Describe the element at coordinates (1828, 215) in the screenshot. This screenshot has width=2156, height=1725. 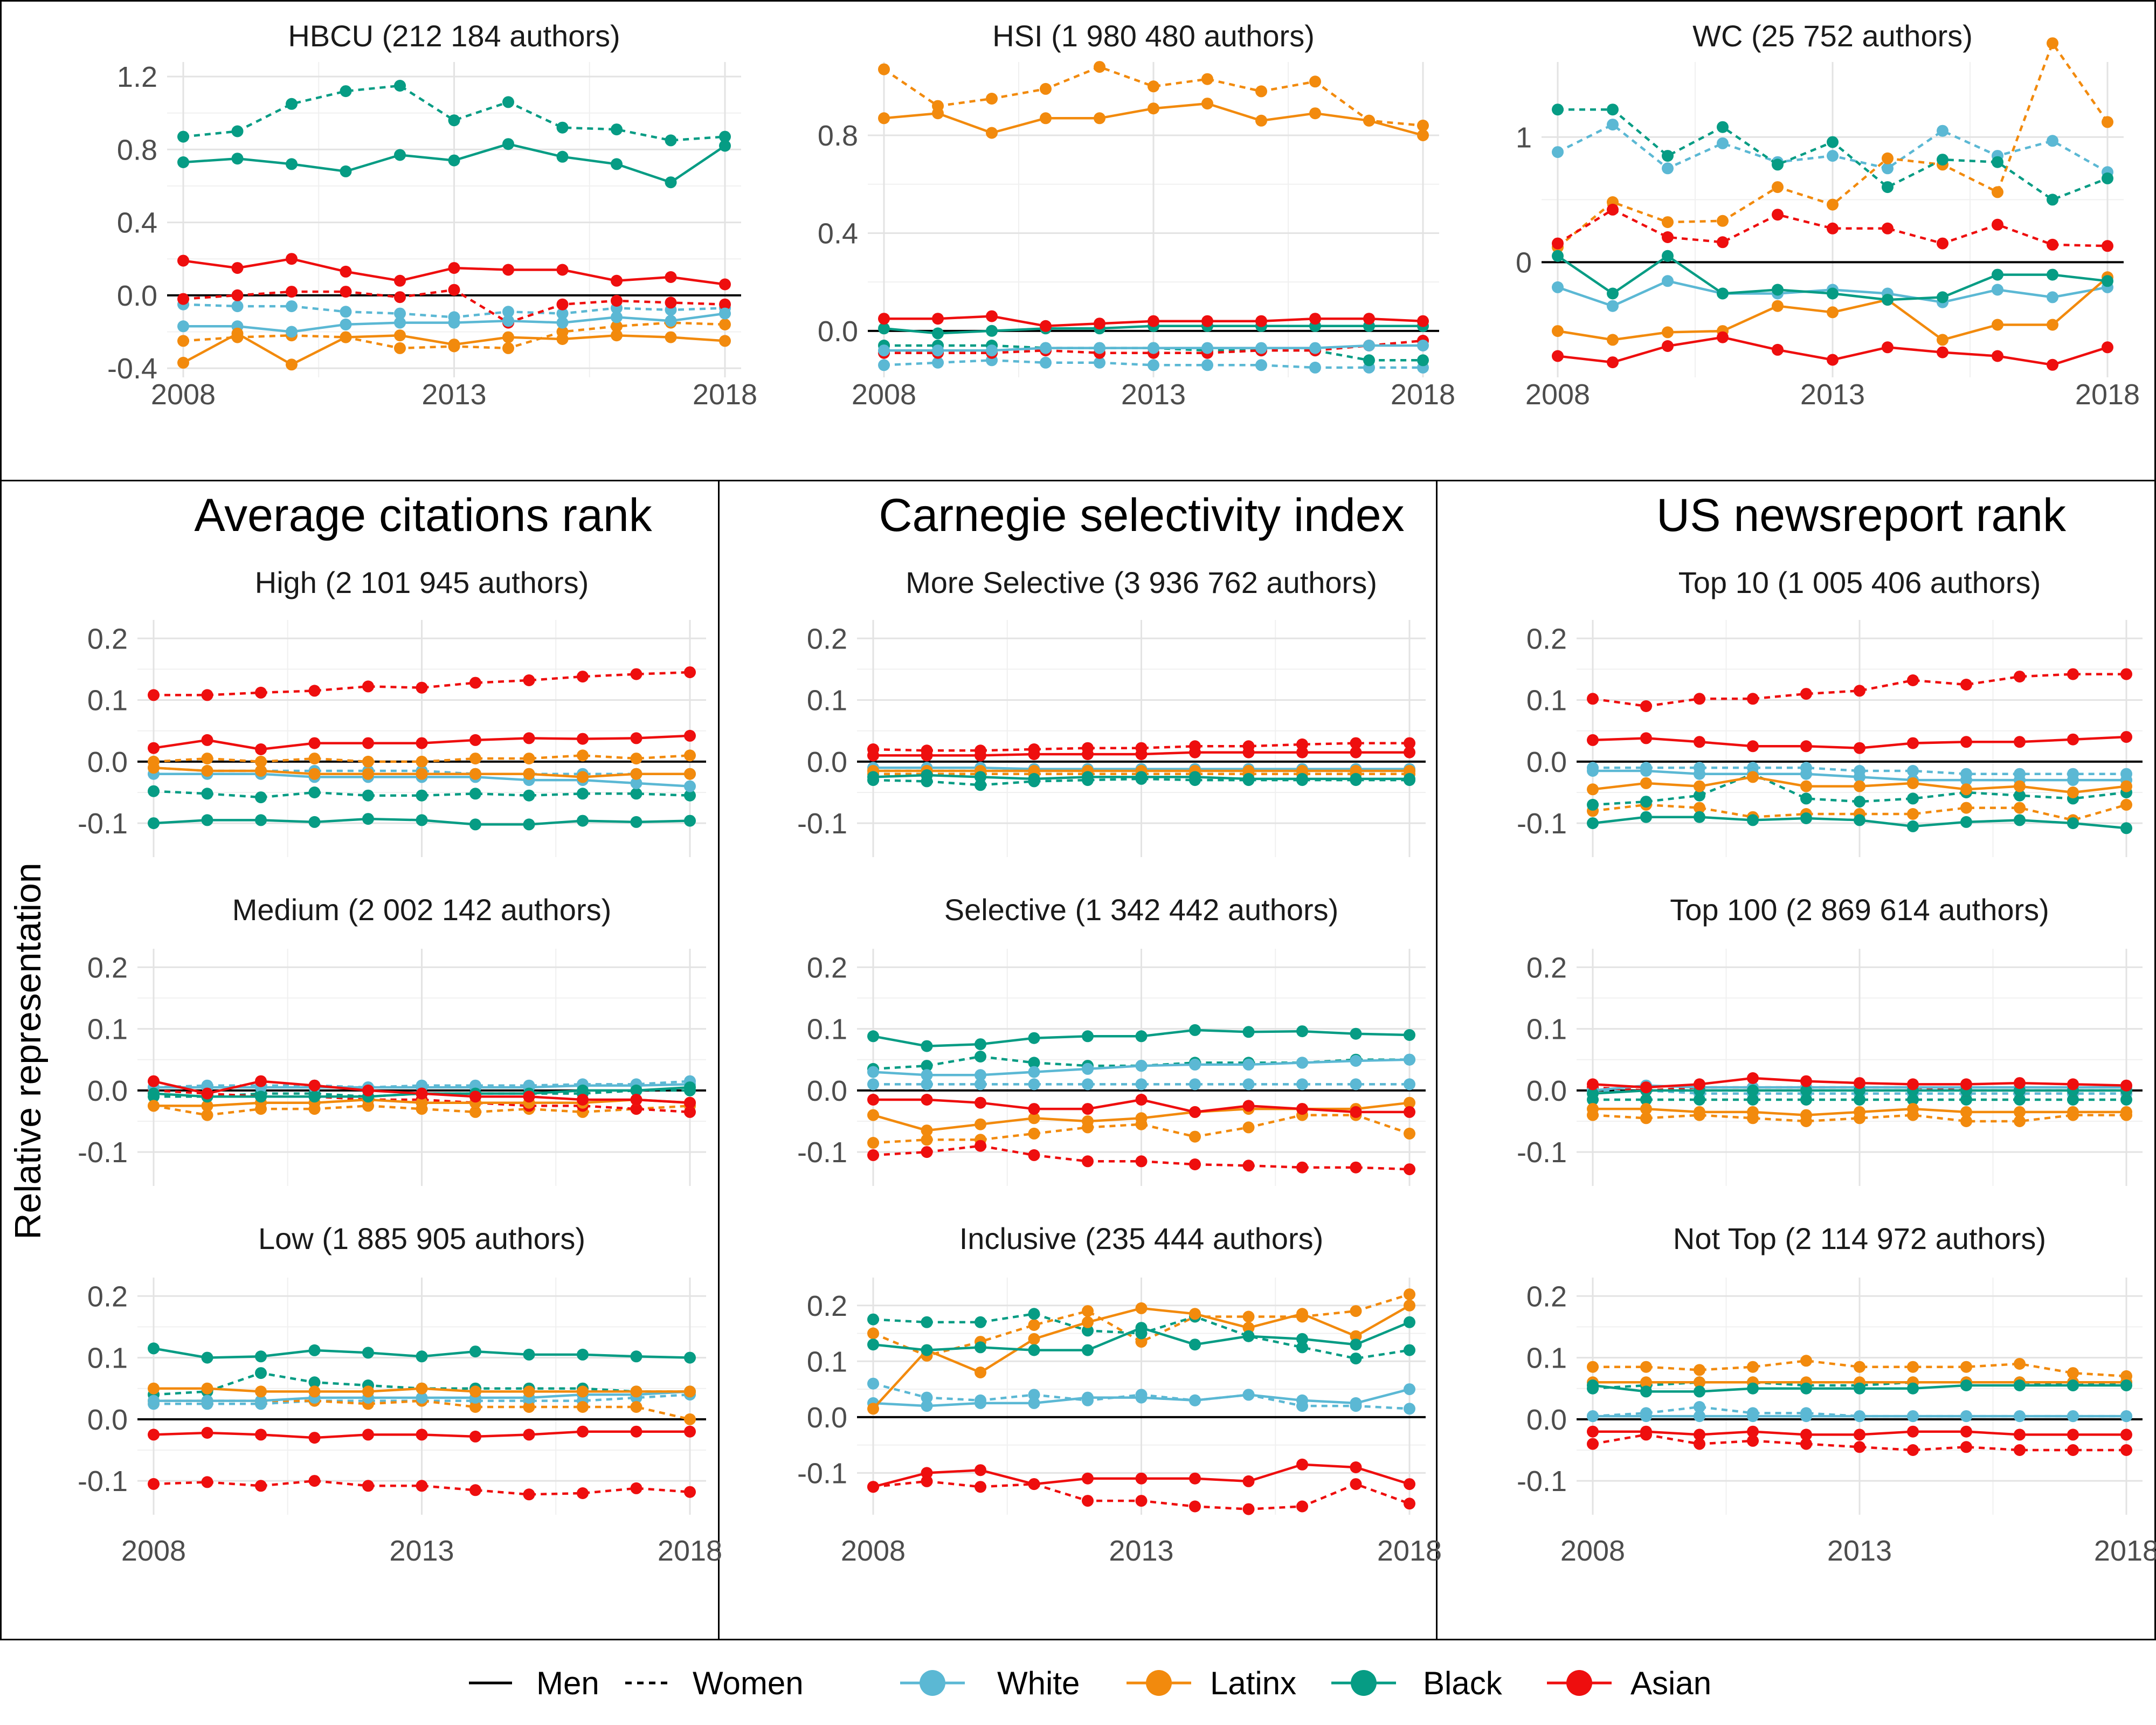
I see `panel-3: WC (25 752 authors) 0 1 2008 2013 2018` at that location.